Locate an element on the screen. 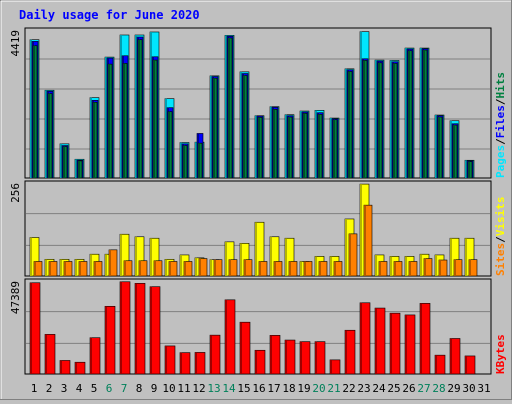 The width and height of the screenshot is (512, 404). day-label: 2 is located at coordinates (49, 388).